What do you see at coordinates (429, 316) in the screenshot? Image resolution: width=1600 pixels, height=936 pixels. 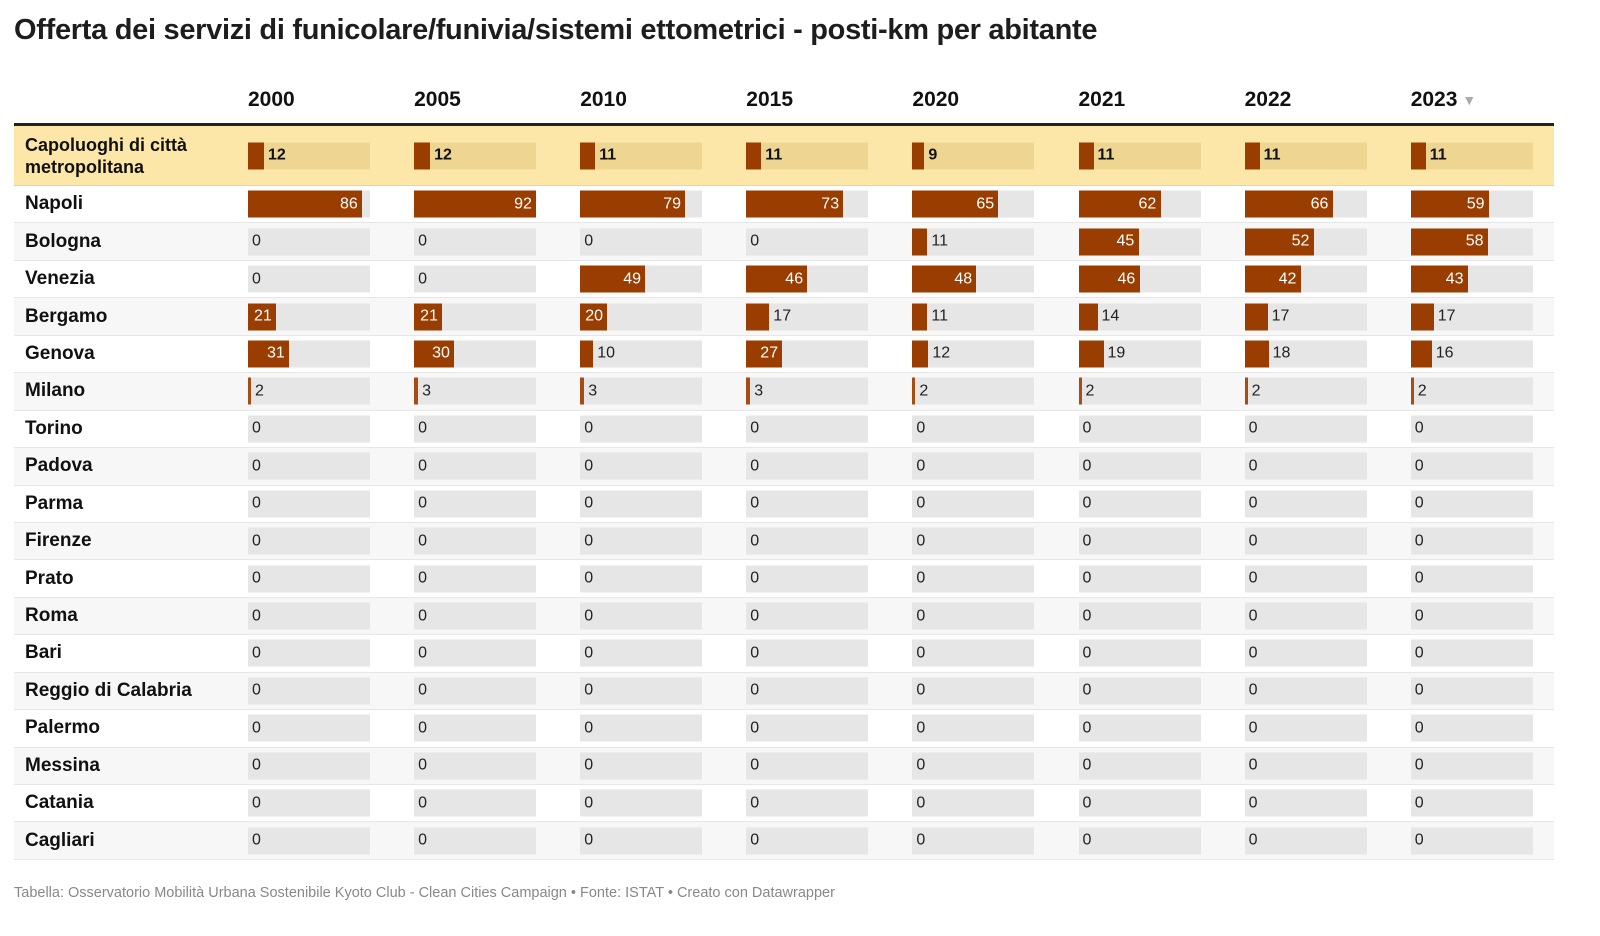 I see `value-label: 21` at bounding box center [429, 316].